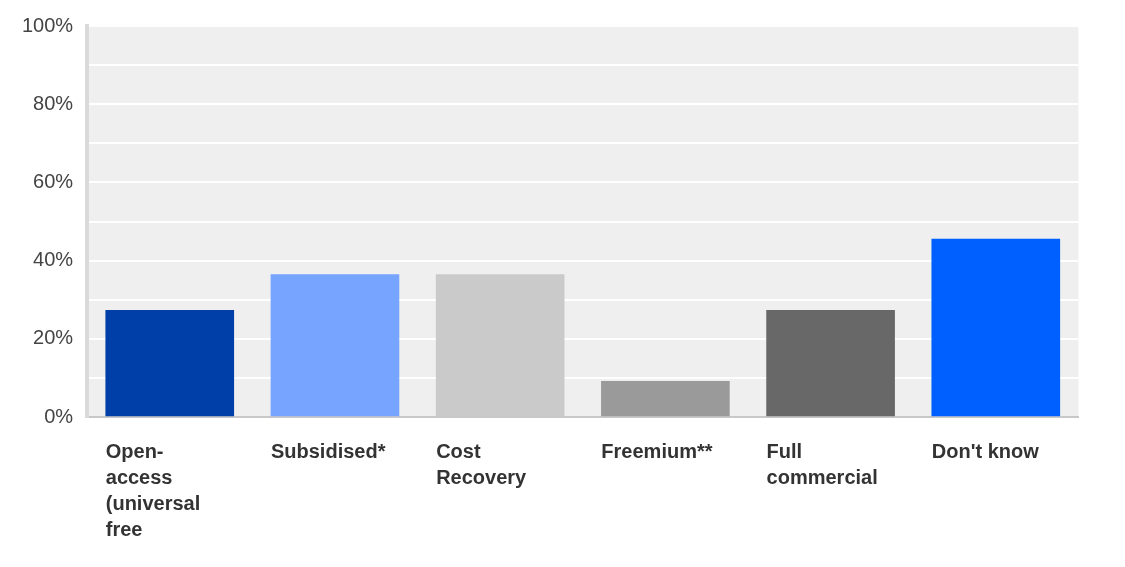  What do you see at coordinates (482, 463) in the screenshot?
I see `x-tick-label: Cost Recovery` at bounding box center [482, 463].